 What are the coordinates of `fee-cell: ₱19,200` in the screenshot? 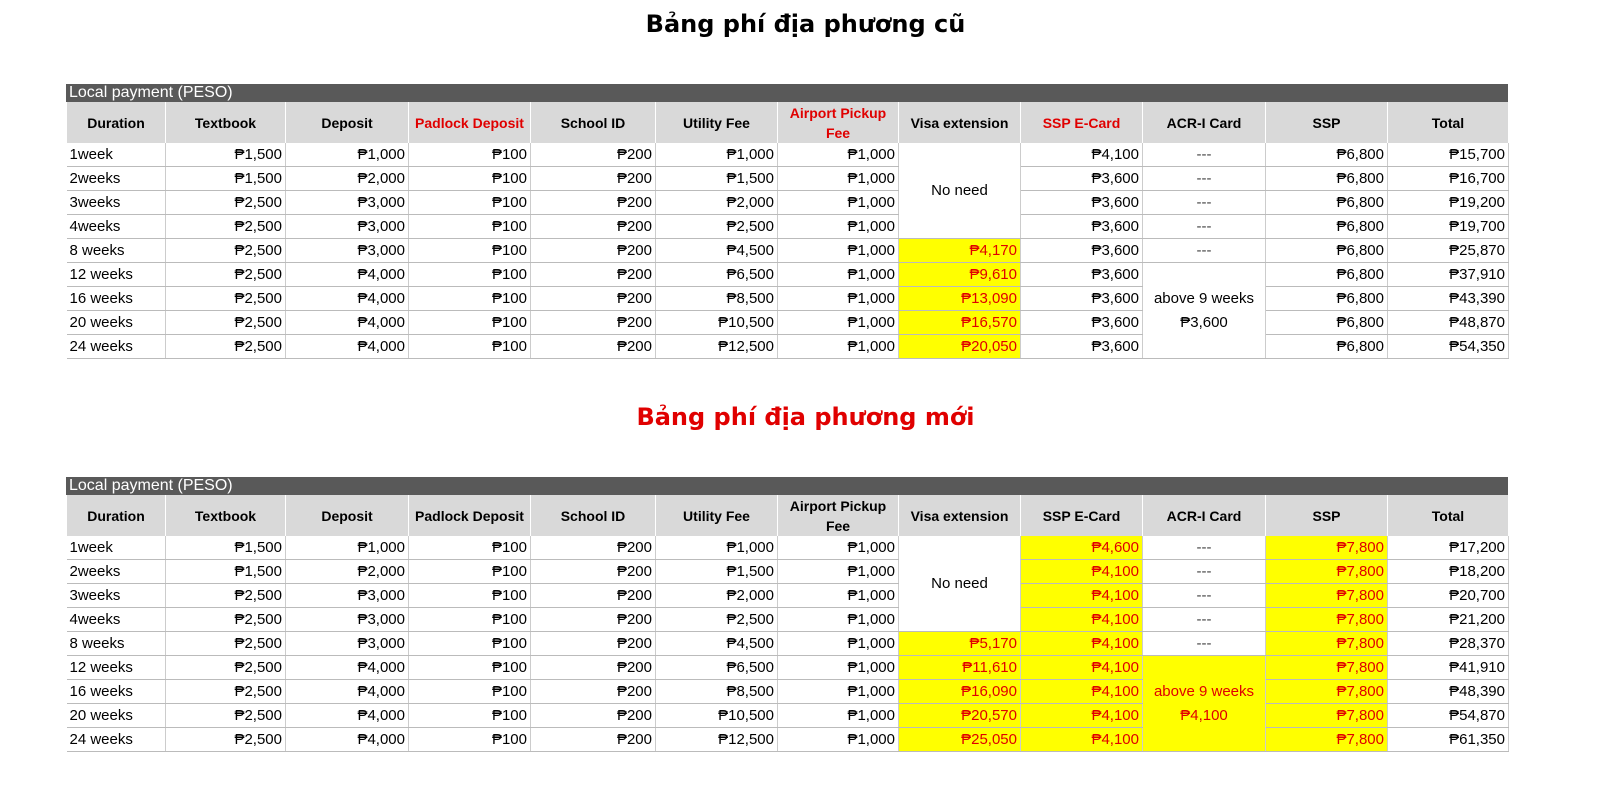 It's located at (1448, 202).